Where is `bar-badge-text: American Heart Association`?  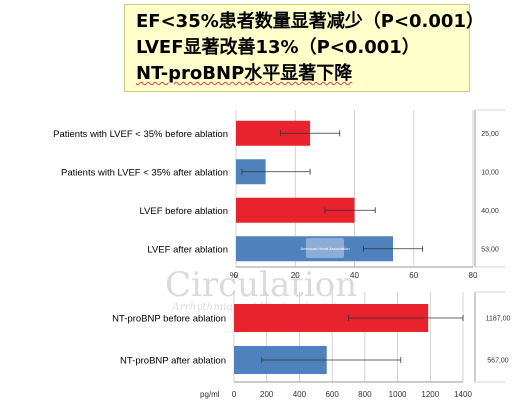 bar-badge-text: American Heart Association is located at coordinates (324, 248).